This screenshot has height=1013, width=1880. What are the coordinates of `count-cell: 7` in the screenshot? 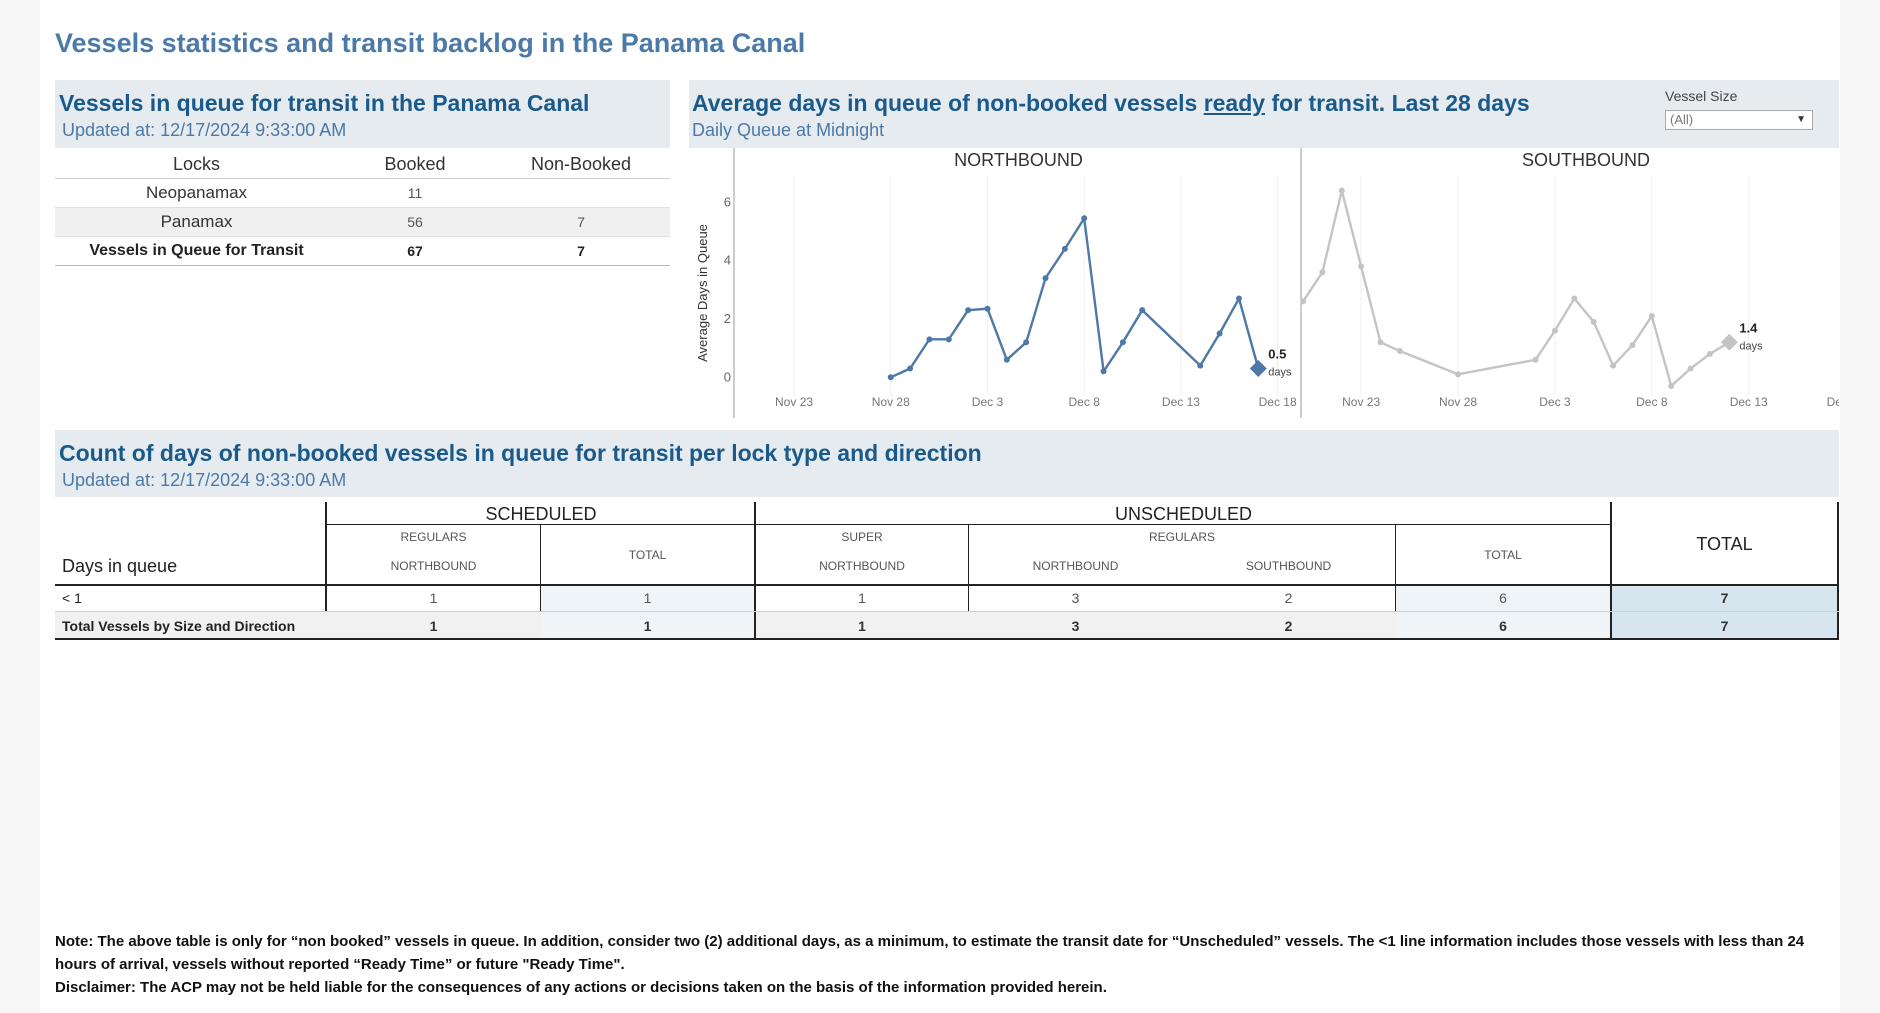 It's located at (1724, 598).